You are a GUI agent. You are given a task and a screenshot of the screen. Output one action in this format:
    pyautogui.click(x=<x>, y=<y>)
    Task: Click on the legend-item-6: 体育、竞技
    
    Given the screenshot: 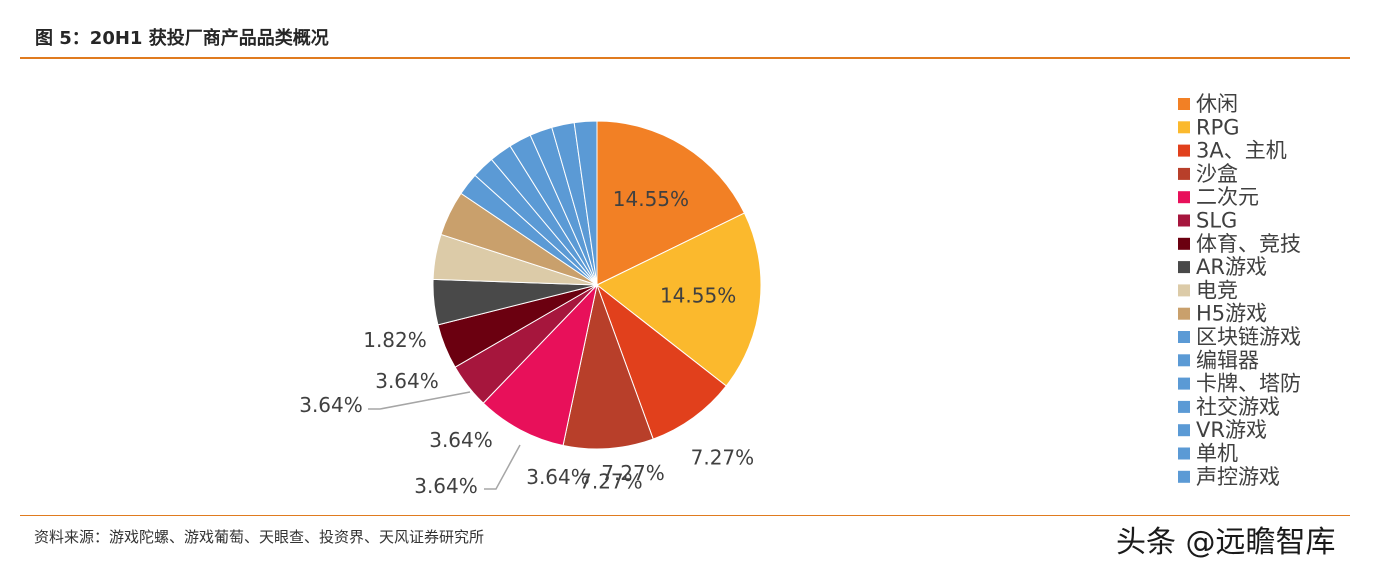 What is the action you would take?
    pyautogui.click(x=1239, y=244)
    